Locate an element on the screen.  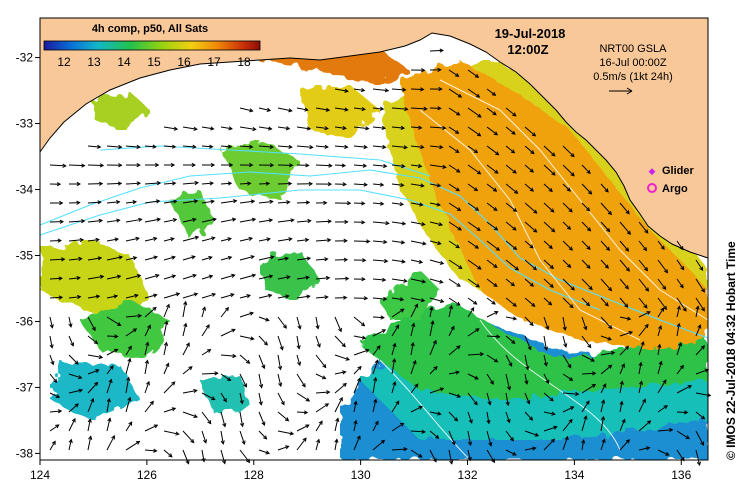
gsla-name: NRT00 GSLA is located at coordinates (633, 49).